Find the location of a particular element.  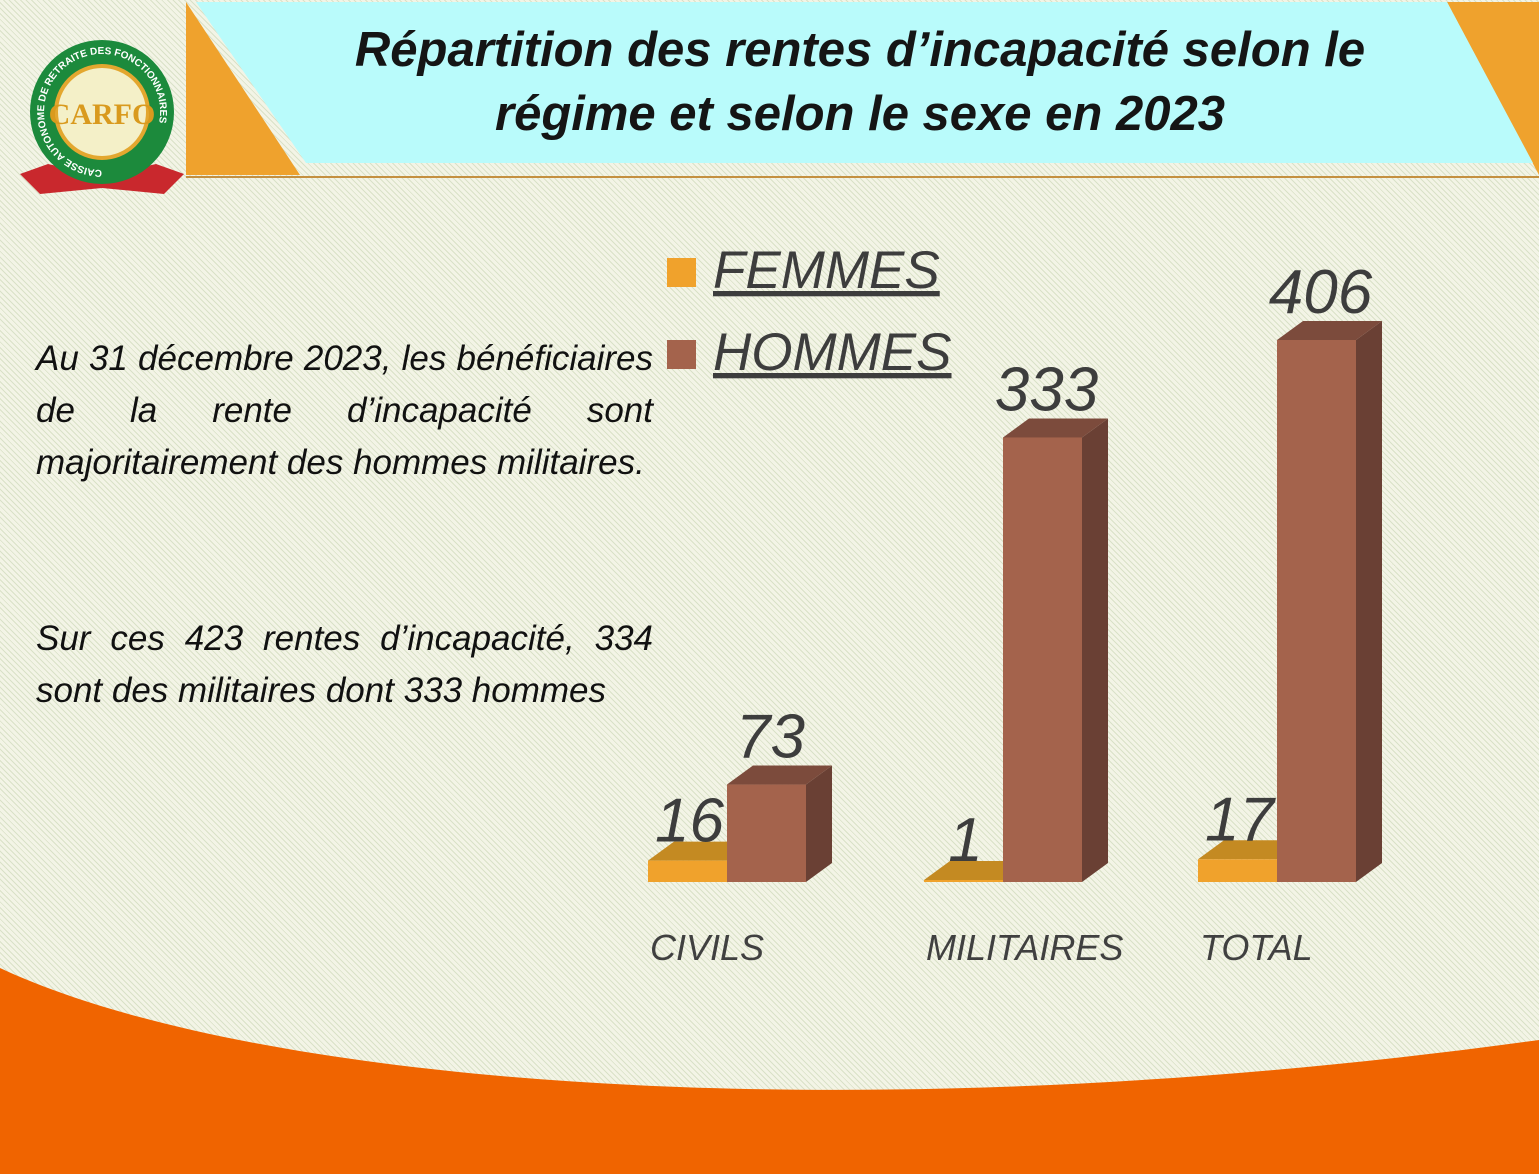

category-label-militaires: MILITAIRES is located at coordinates (1024, 947).